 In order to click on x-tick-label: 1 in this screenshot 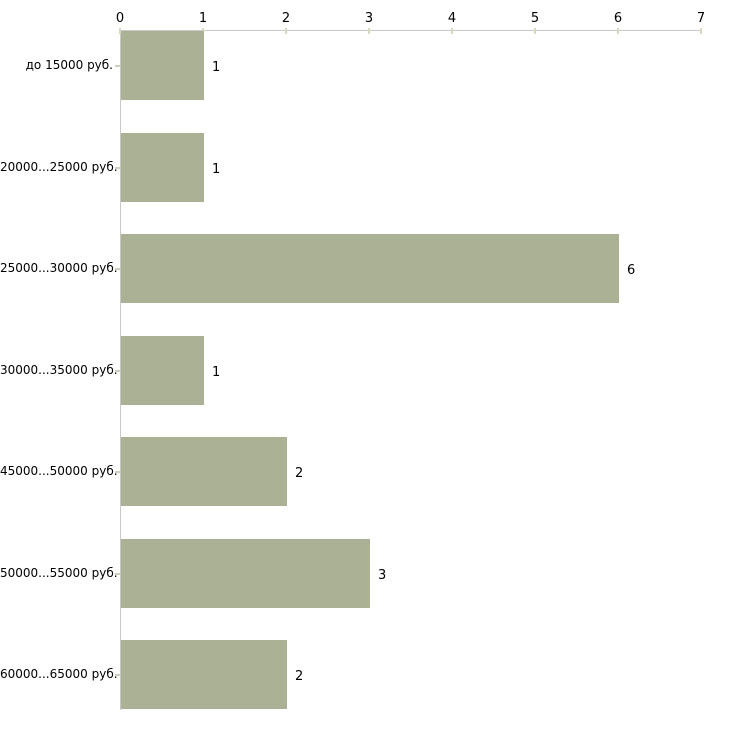, I will do `click(203, 18)`.